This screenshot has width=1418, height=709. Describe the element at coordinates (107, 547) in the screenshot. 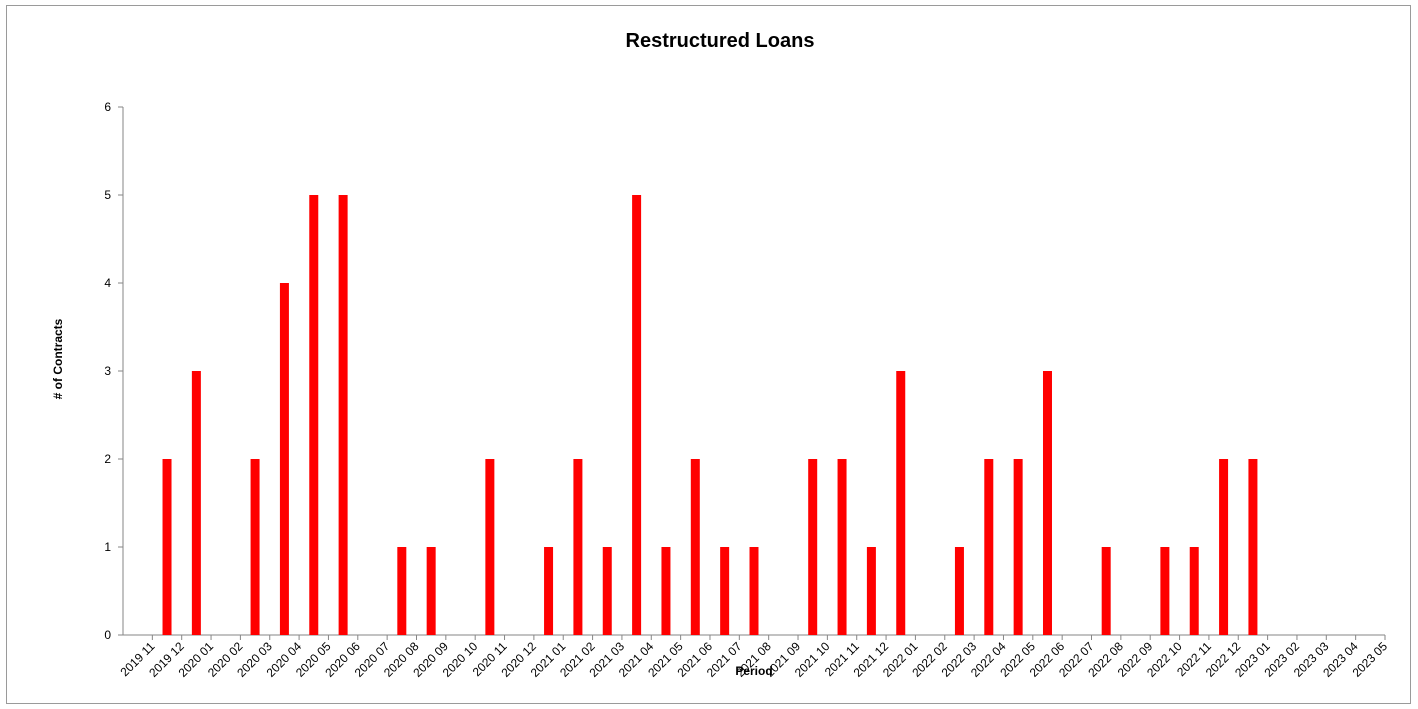

I see `y-tick-label: 1` at that location.